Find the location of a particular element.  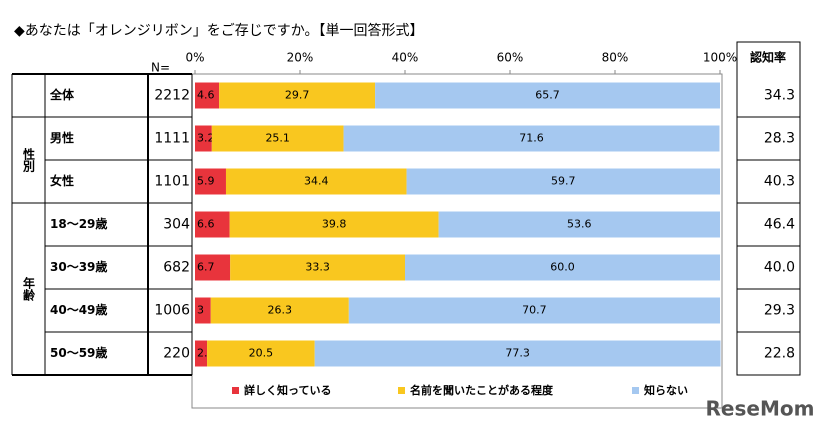

rate-value: 22.8 is located at coordinates (779, 354).